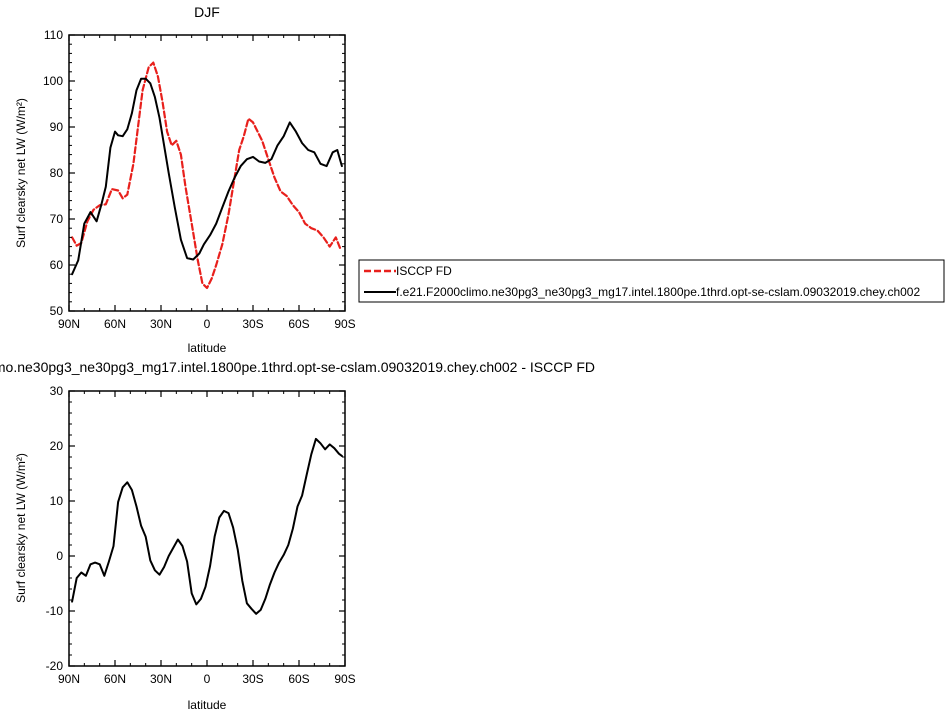 The image size is (952, 716). What do you see at coordinates (57, 311) in the screenshot?
I see `top-y-tick-label: 50` at bounding box center [57, 311].